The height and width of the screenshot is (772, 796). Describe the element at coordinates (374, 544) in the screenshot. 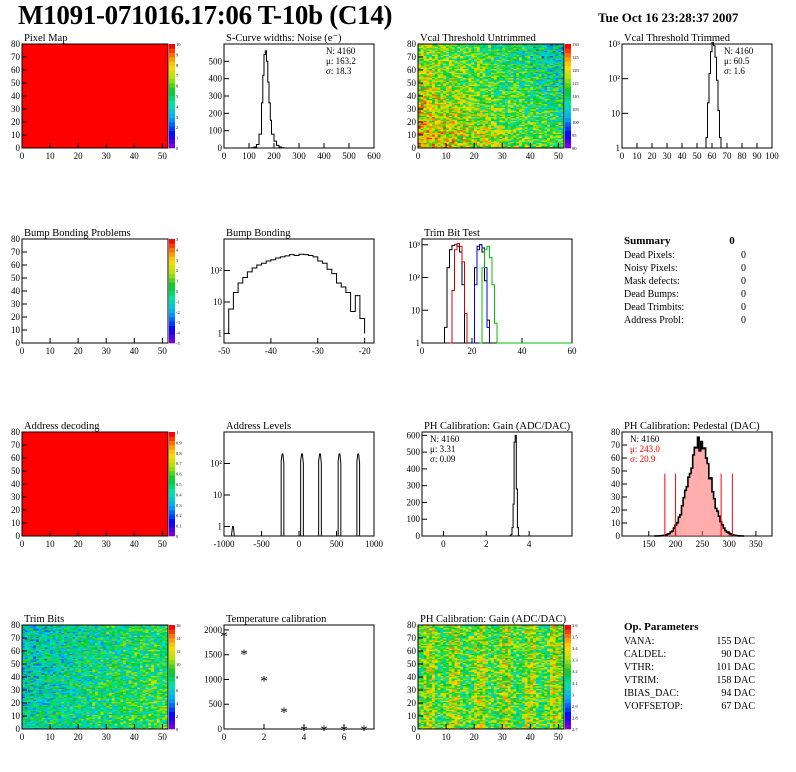

I see `x-tick-label: 1000` at that location.